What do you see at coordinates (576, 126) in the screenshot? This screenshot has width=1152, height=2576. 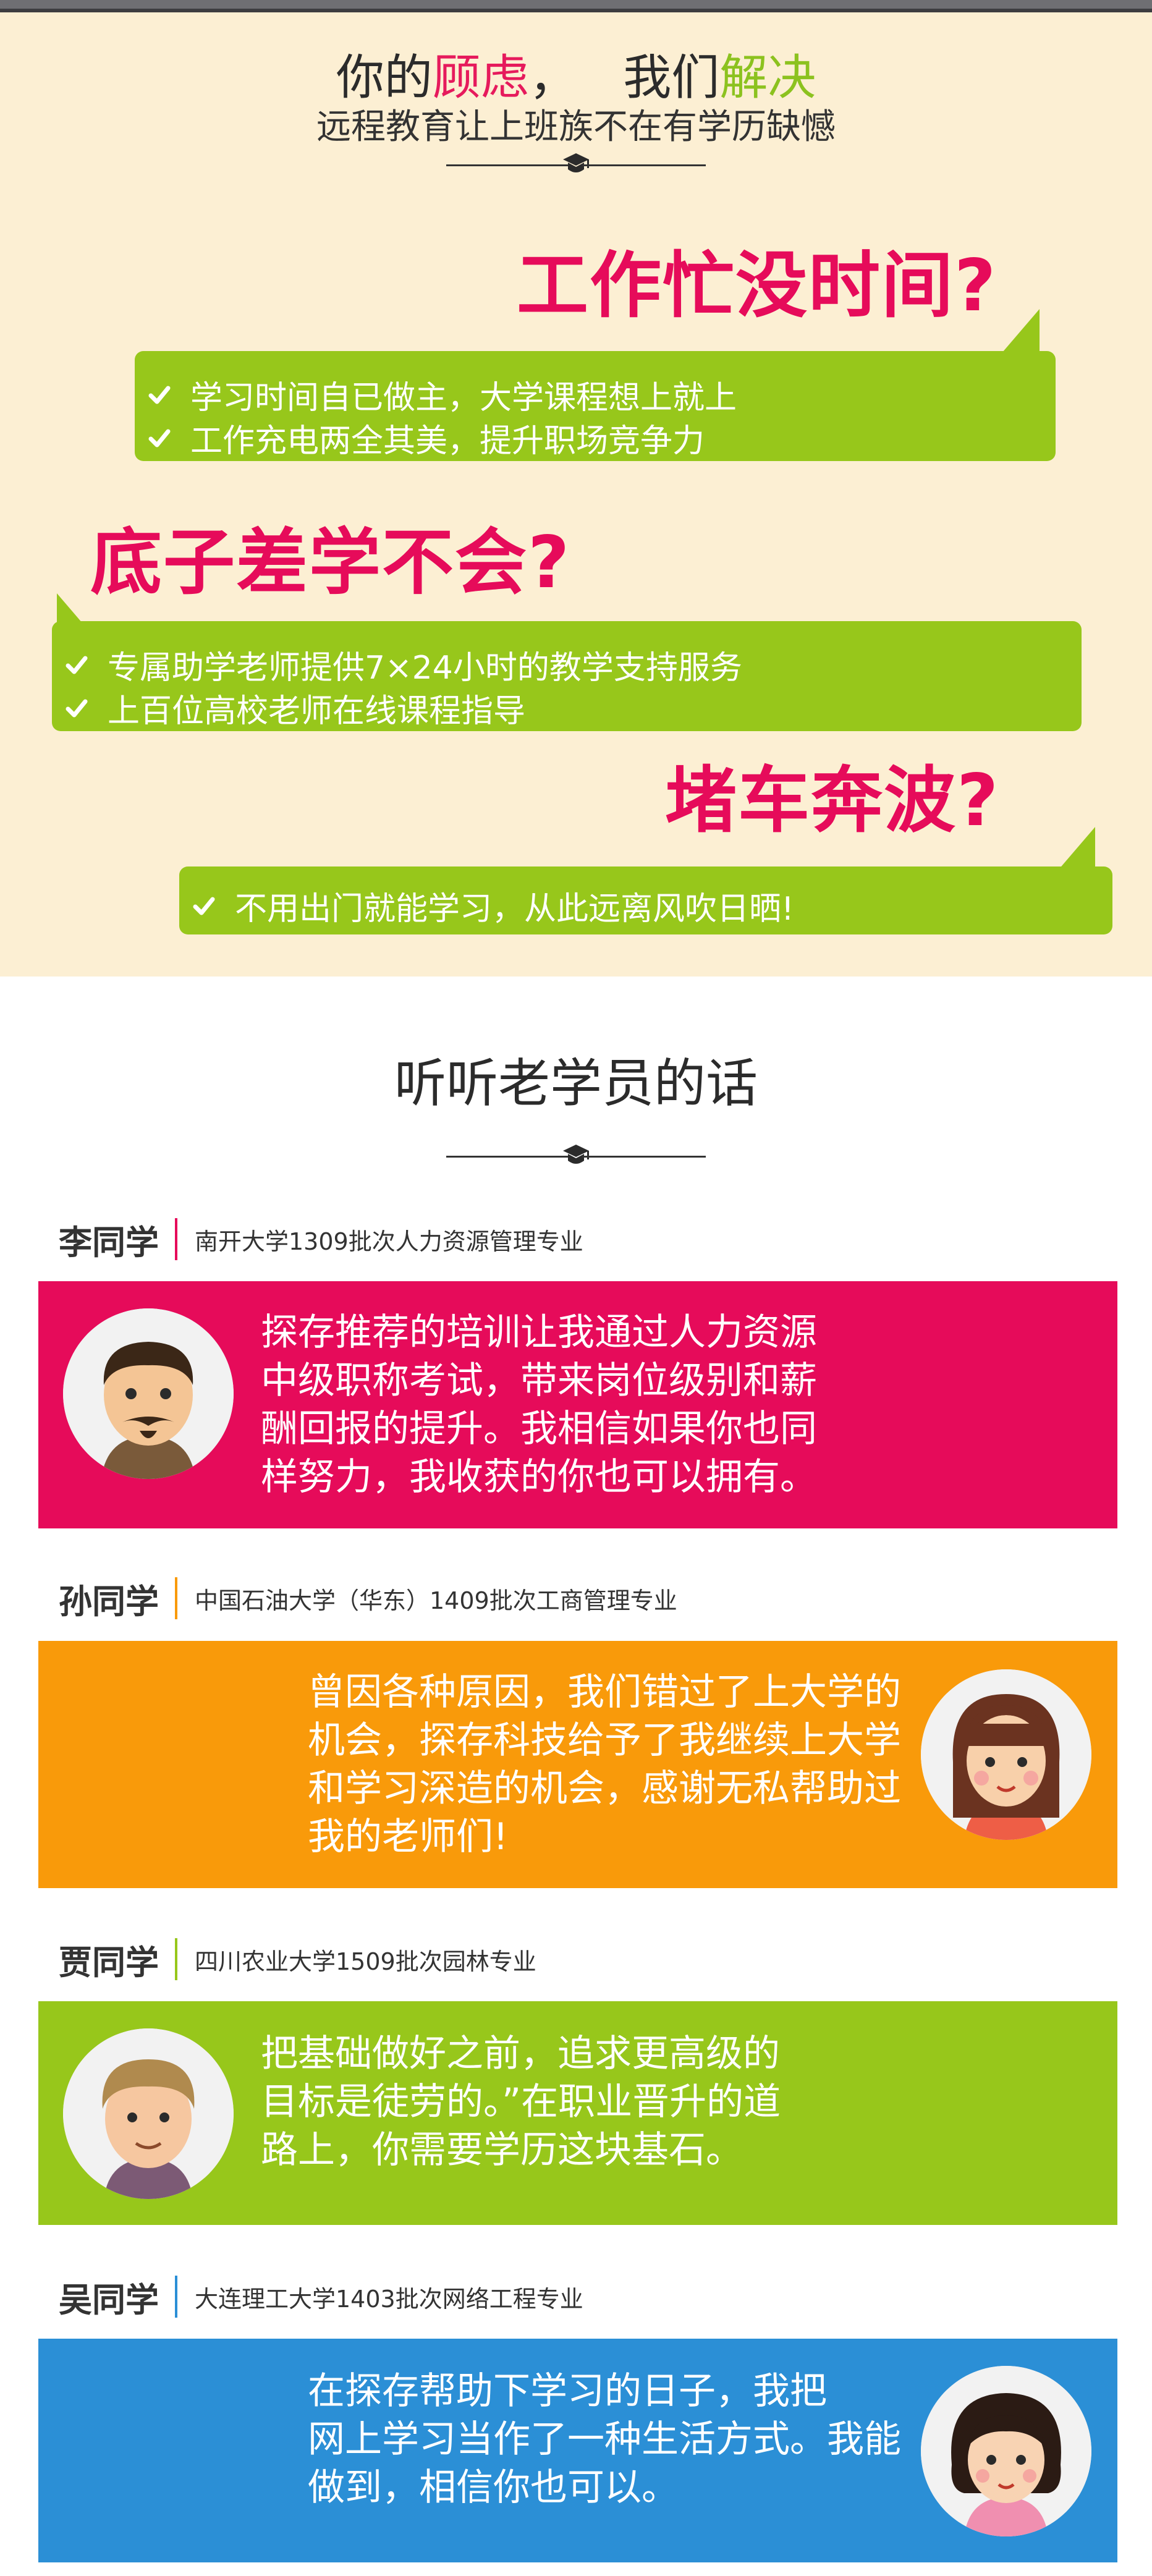 I see `concerns-subtitle: 远程教育让上班族不在有学历缺憾` at bounding box center [576, 126].